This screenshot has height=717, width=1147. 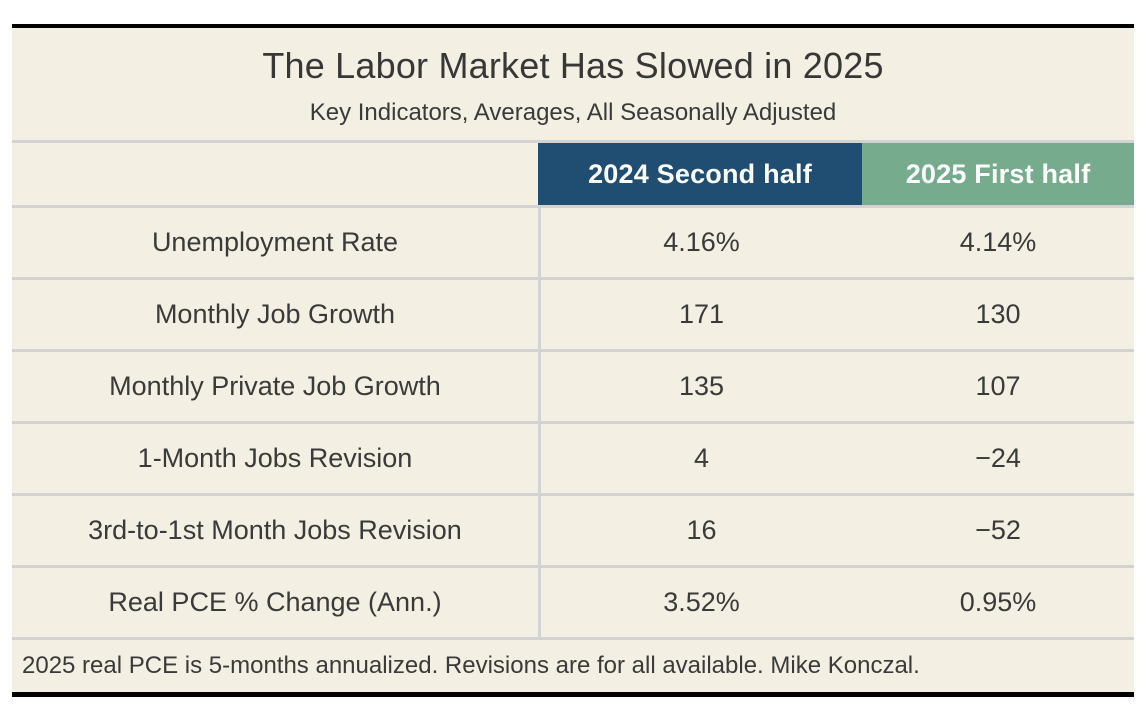 I want to click on table-top-border, so click(x=573, y=26).